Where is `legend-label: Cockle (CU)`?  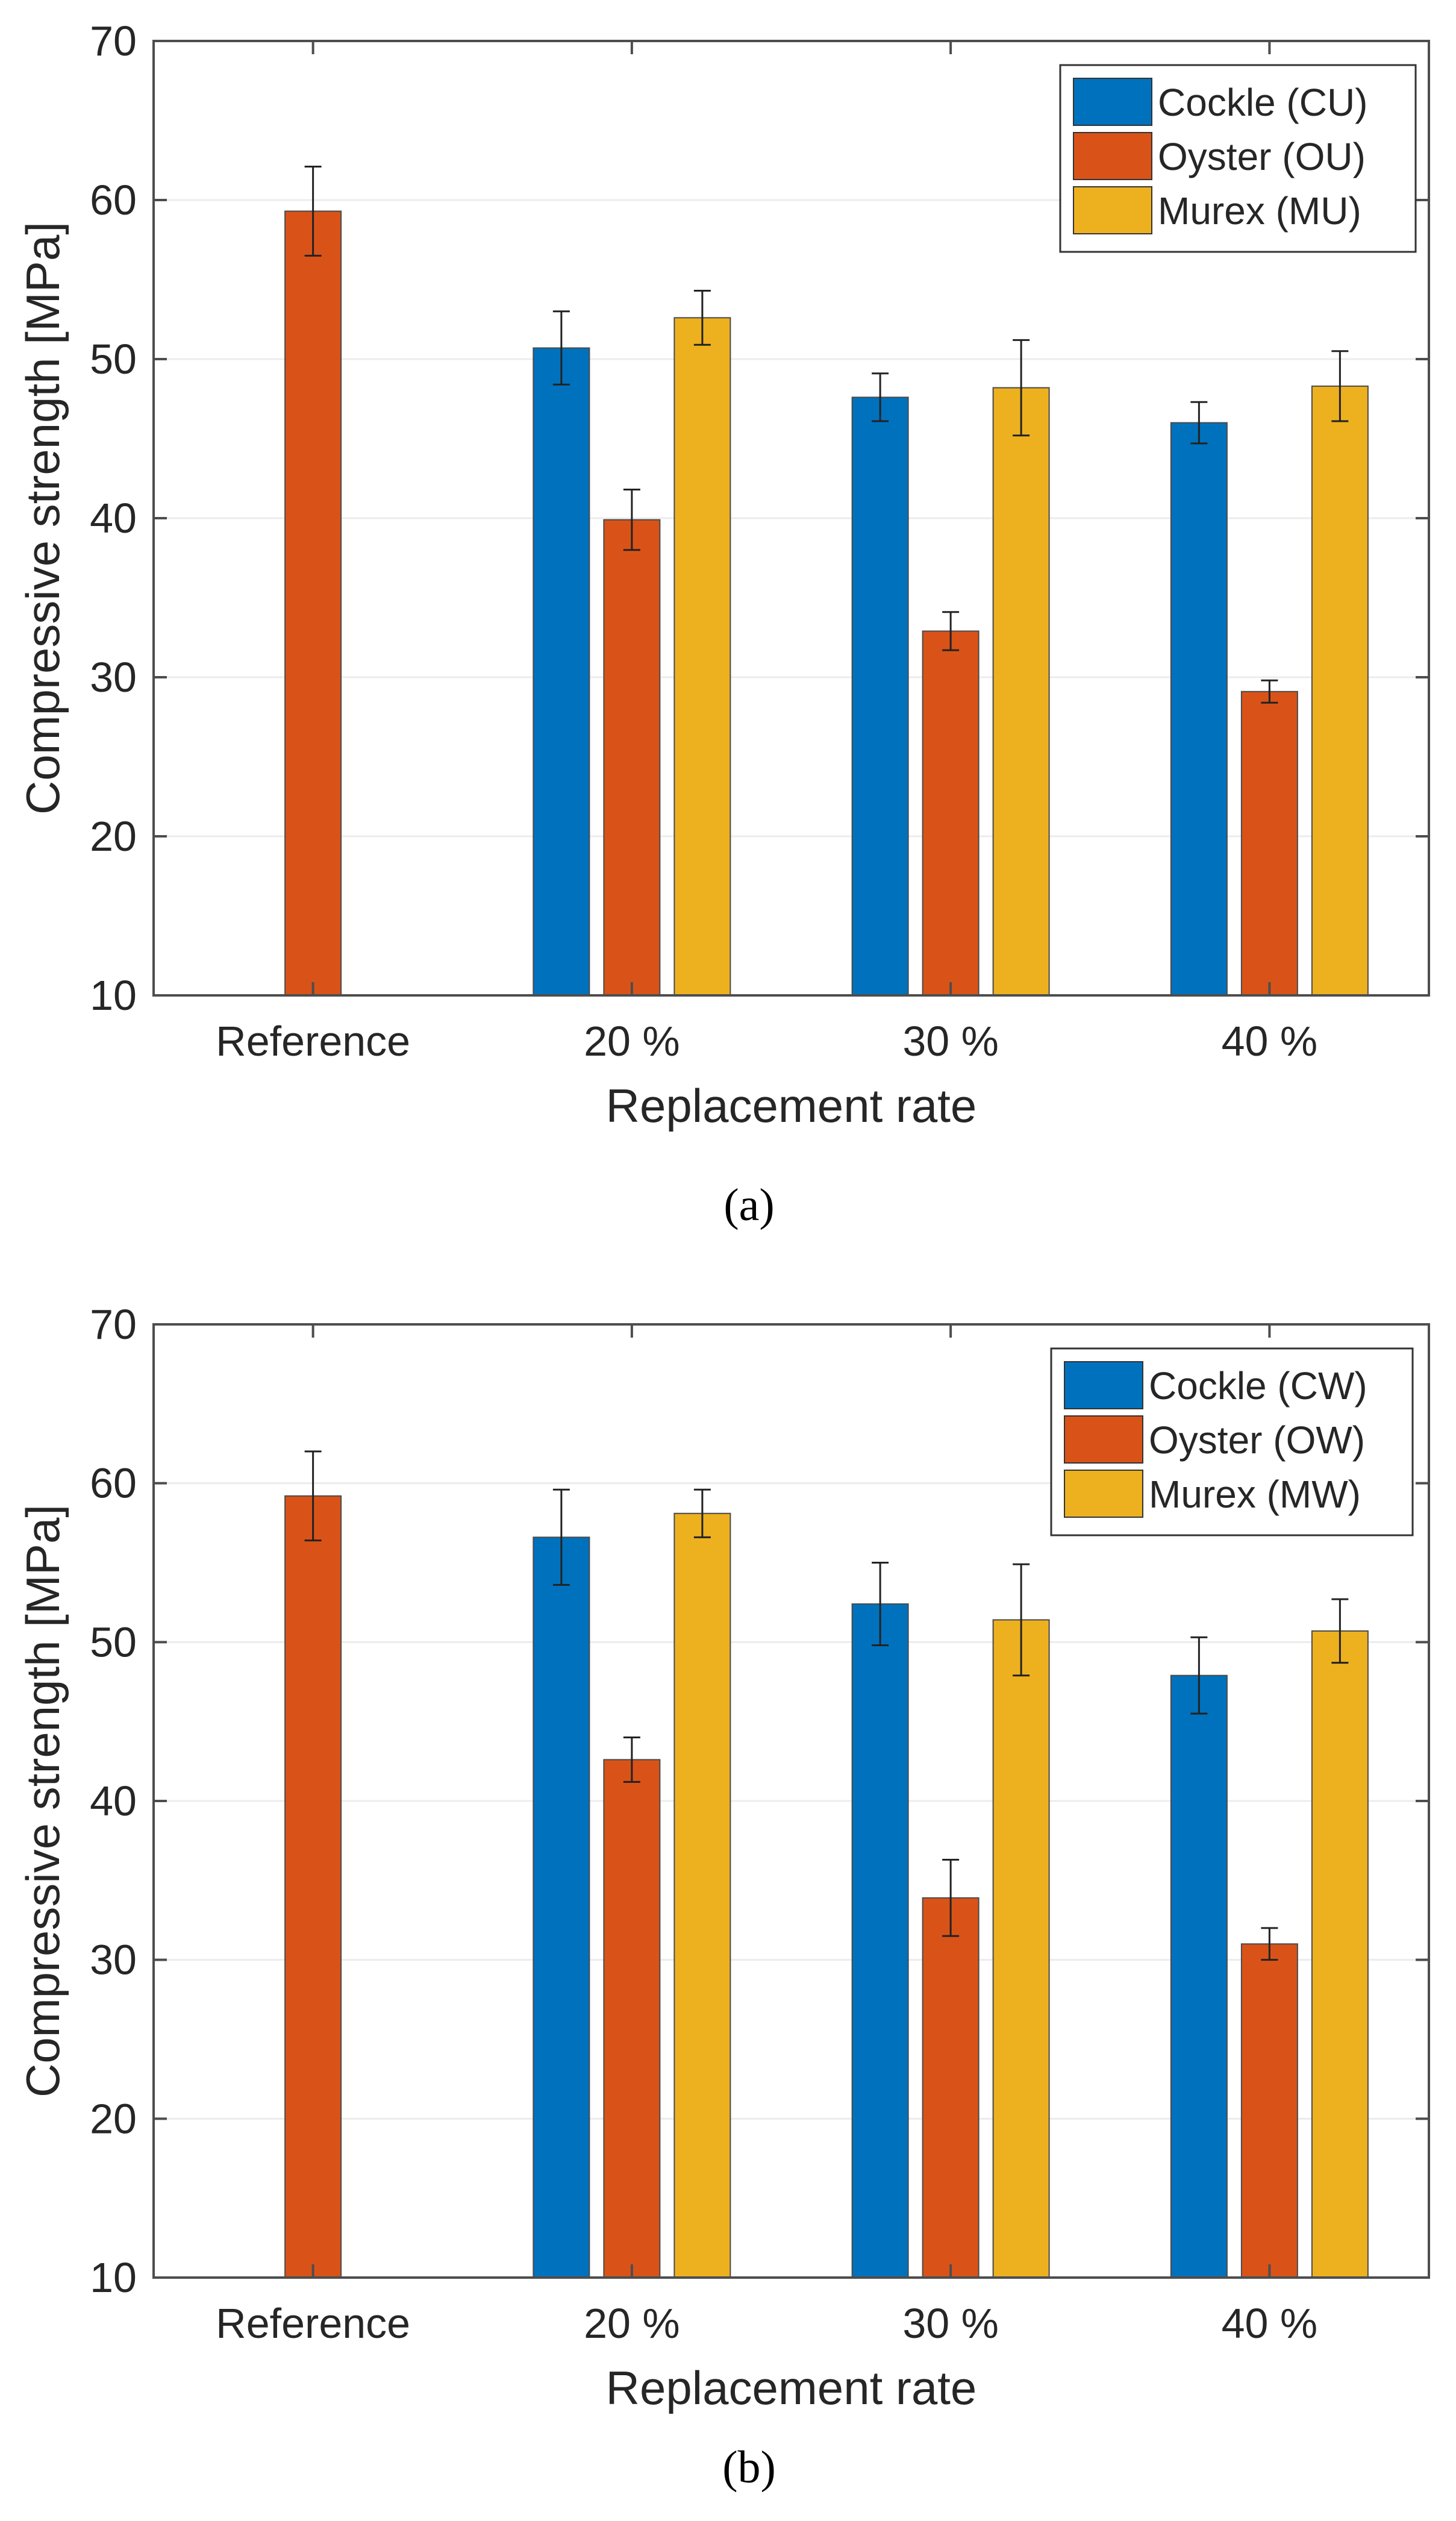
legend-label: Cockle (CU) is located at coordinates (1262, 102).